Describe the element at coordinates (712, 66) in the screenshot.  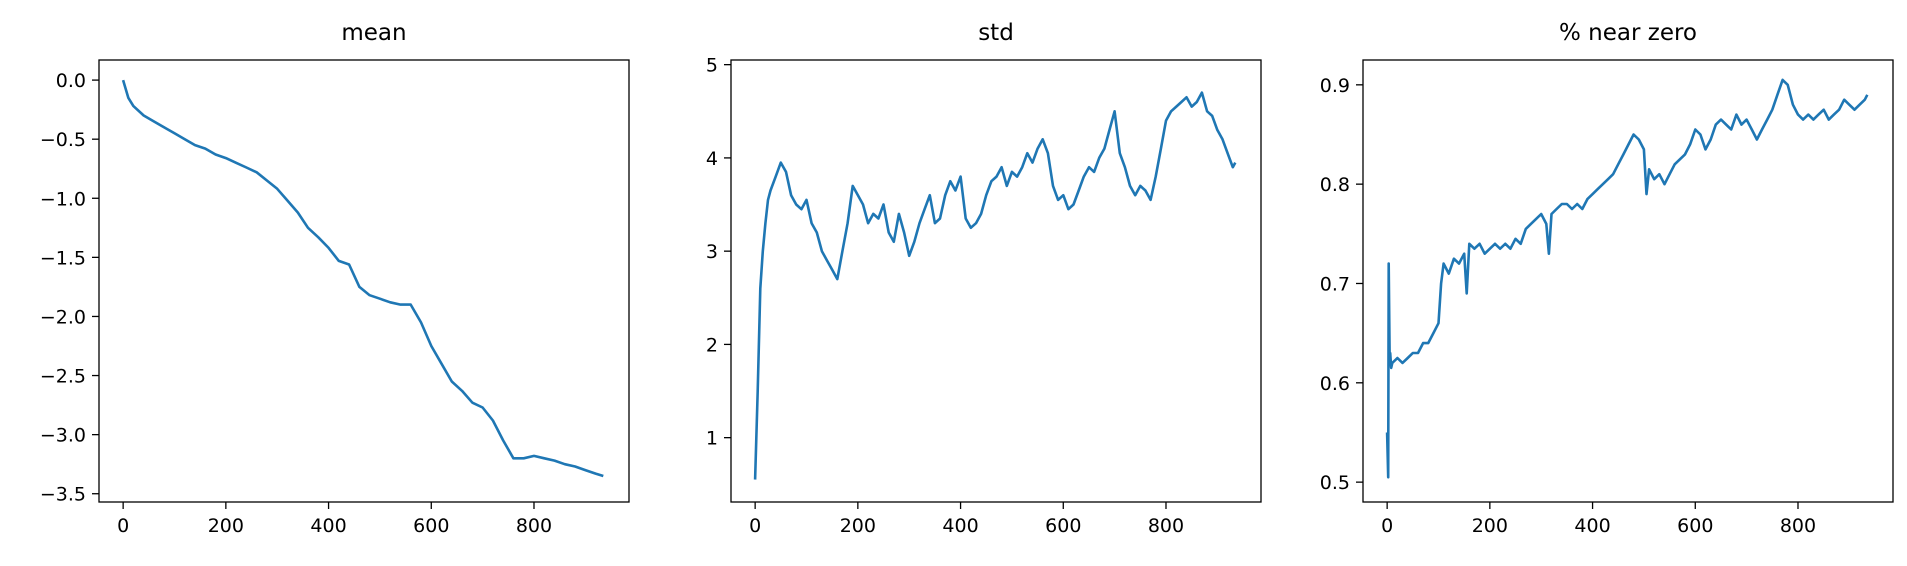
I see `y-tick-label: 5` at that location.